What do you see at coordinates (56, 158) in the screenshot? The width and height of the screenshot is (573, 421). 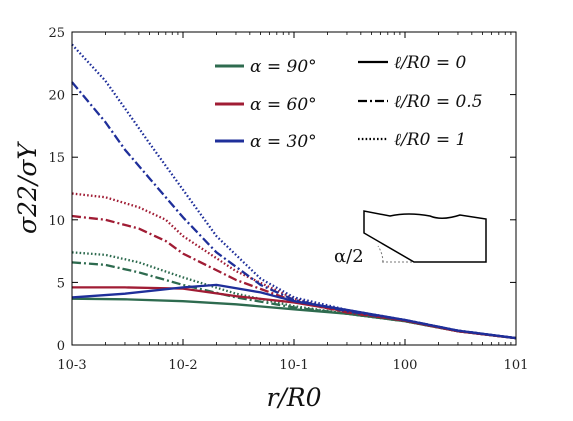 I see `y-tick-label: 15` at bounding box center [56, 158].